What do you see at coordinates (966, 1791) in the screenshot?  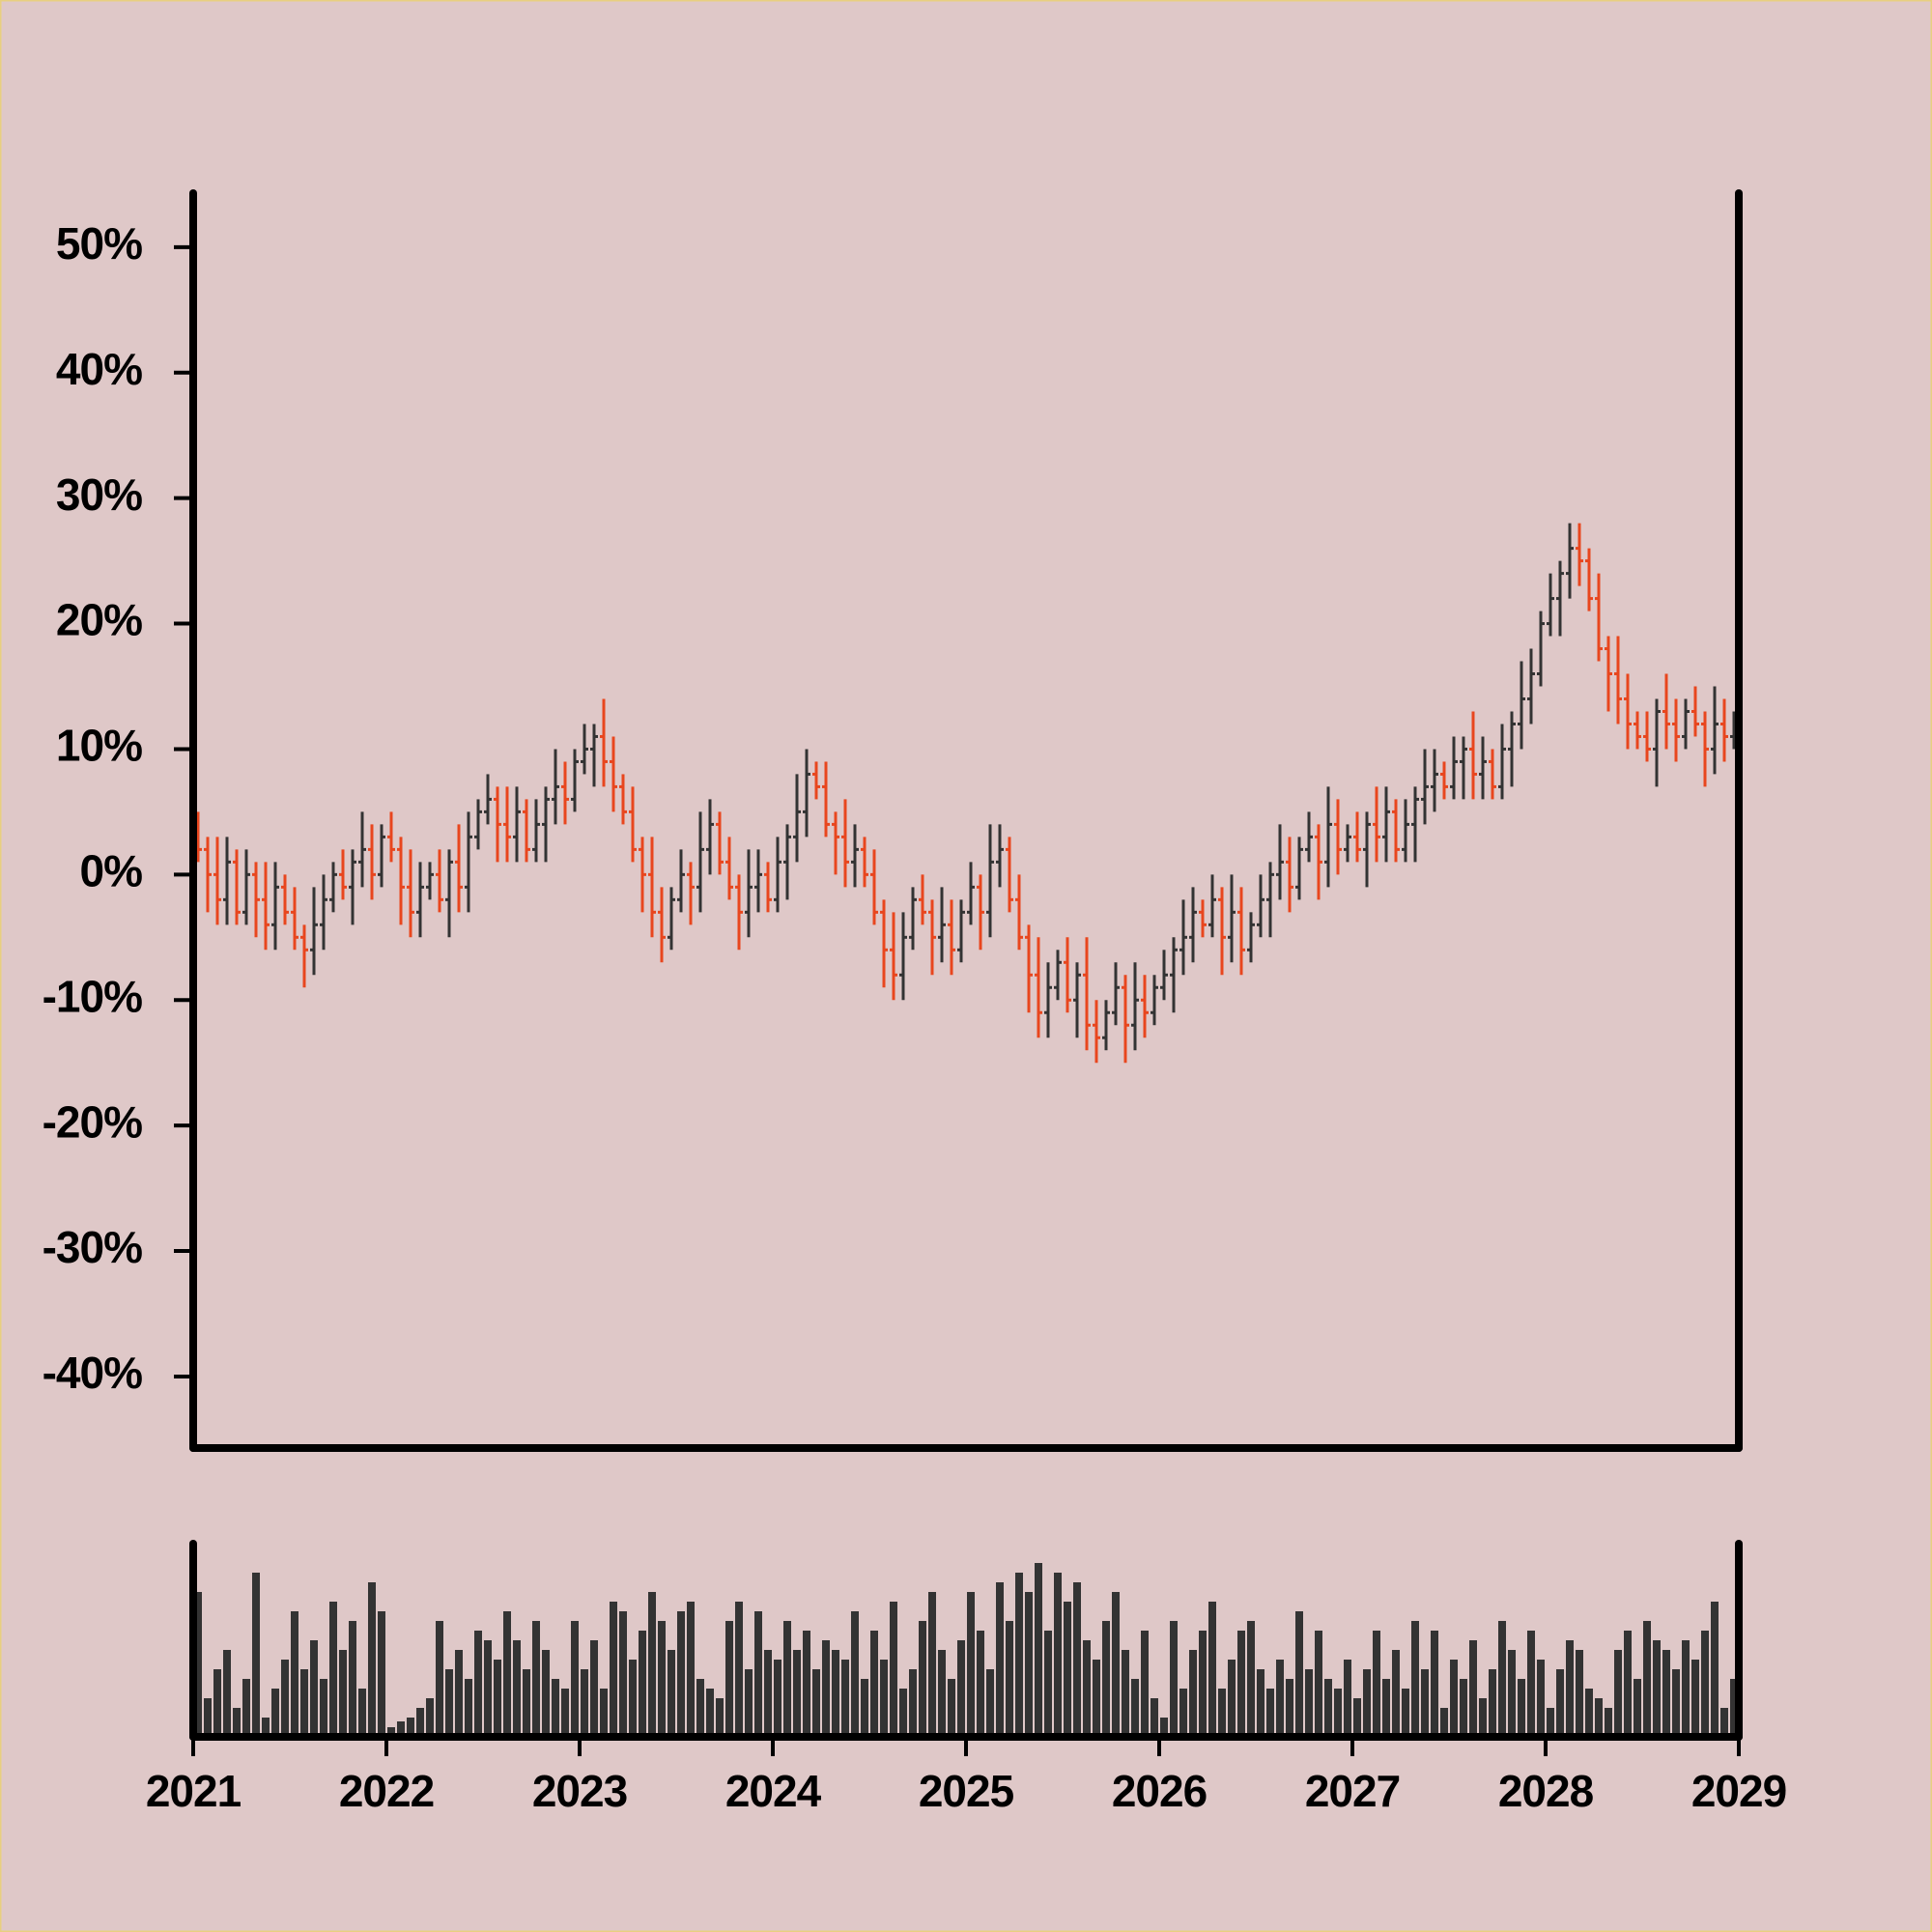 I see `x-tick-label: 2025` at bounding box center [966, 1791].